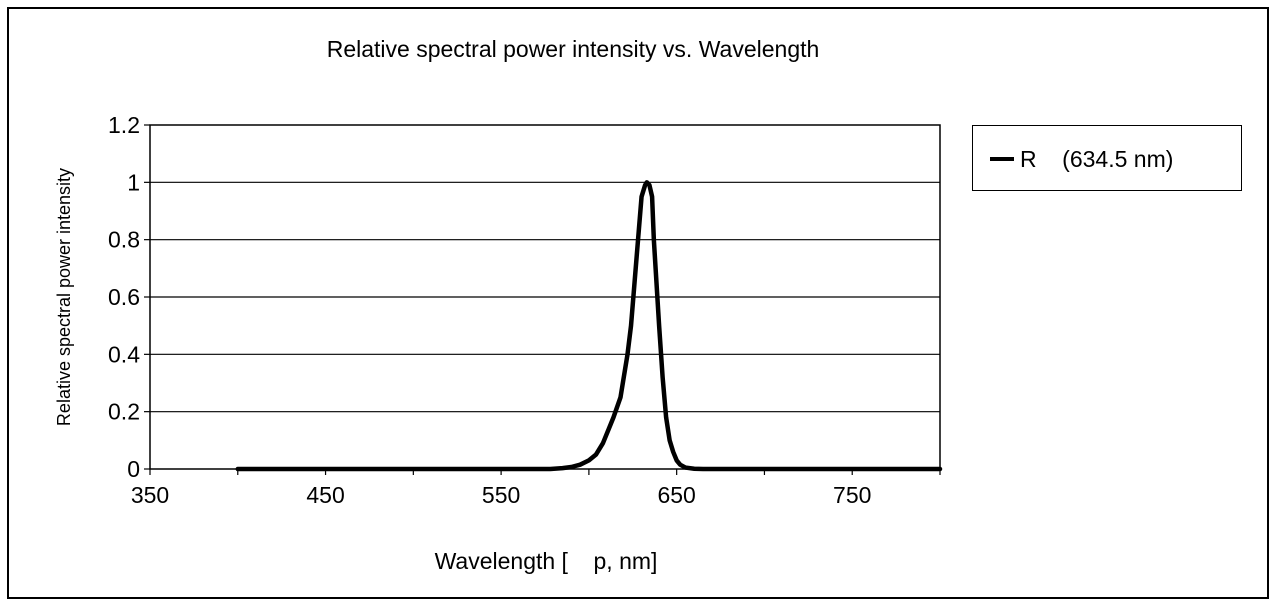  Describe the element at coordinates (150, 495) in the screenshot. I see `x-tick-label: 350` at that location.